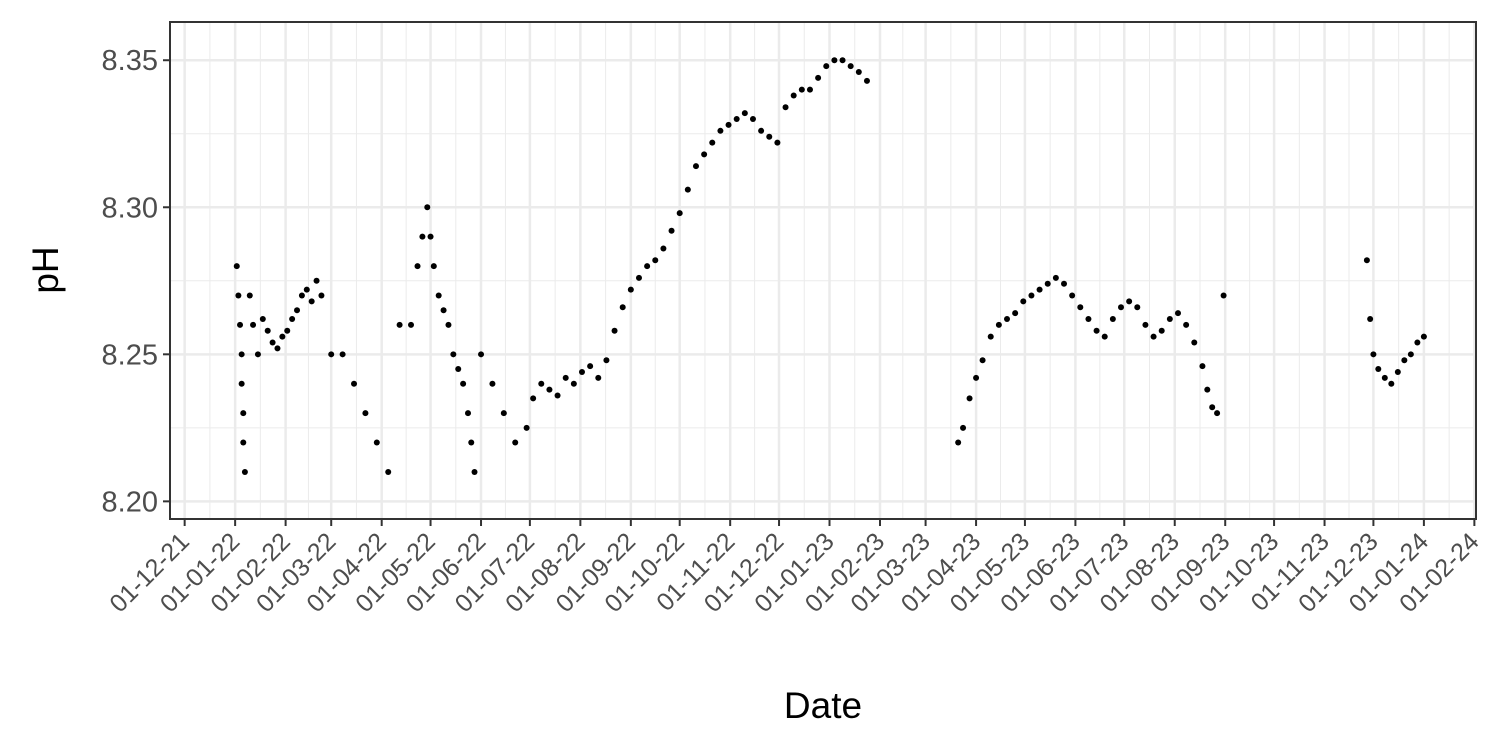  Describe the element at coordinates (130, 355) in the screenshot. I see `y-tick-label: 8.25` at that location.